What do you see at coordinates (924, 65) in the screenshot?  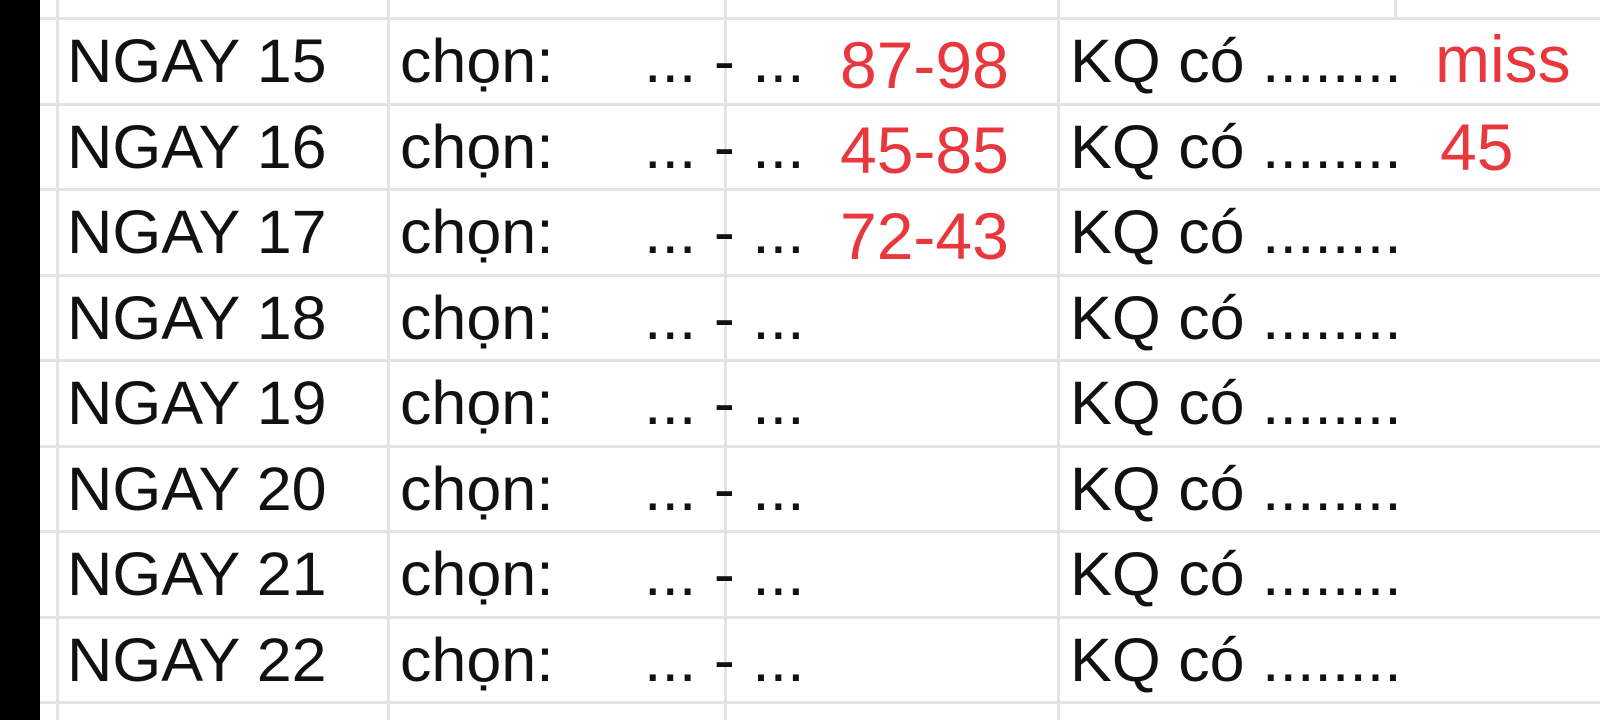 I see `annotation-pick-15: 87-98` at bounding box center [924, 65].